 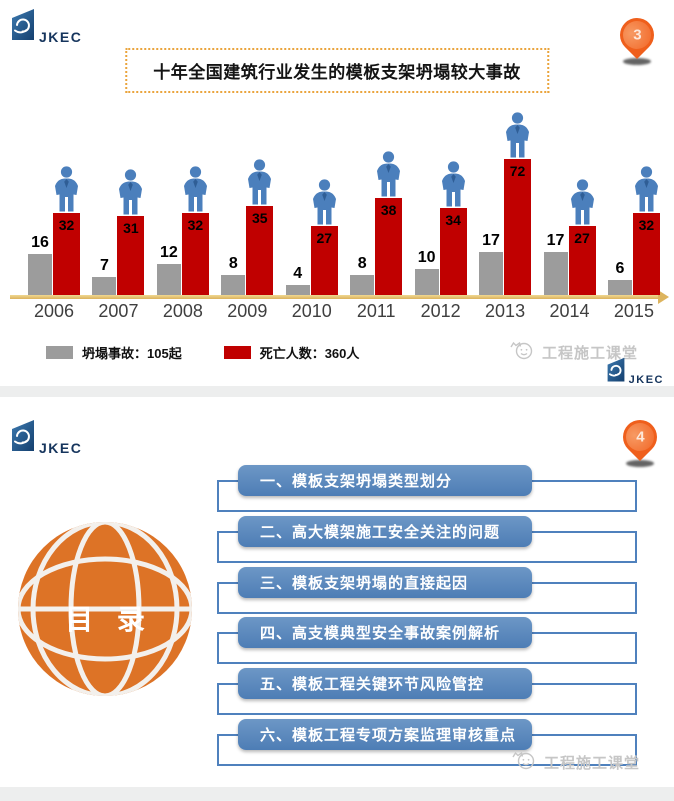 I want to click on chart-year-group: 8 35 2009, so click(x=247, y=210).